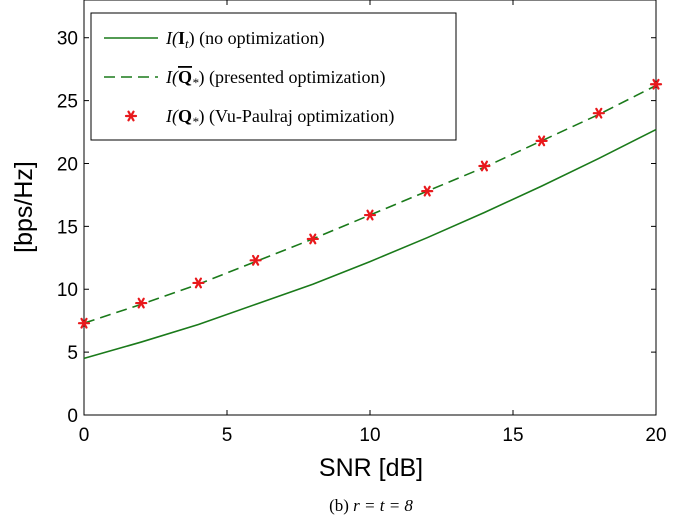  What do you see at coordinates (67, 102) in the screenshot?
I see `y-tick-label: 25` at bounding box center [67, 102].